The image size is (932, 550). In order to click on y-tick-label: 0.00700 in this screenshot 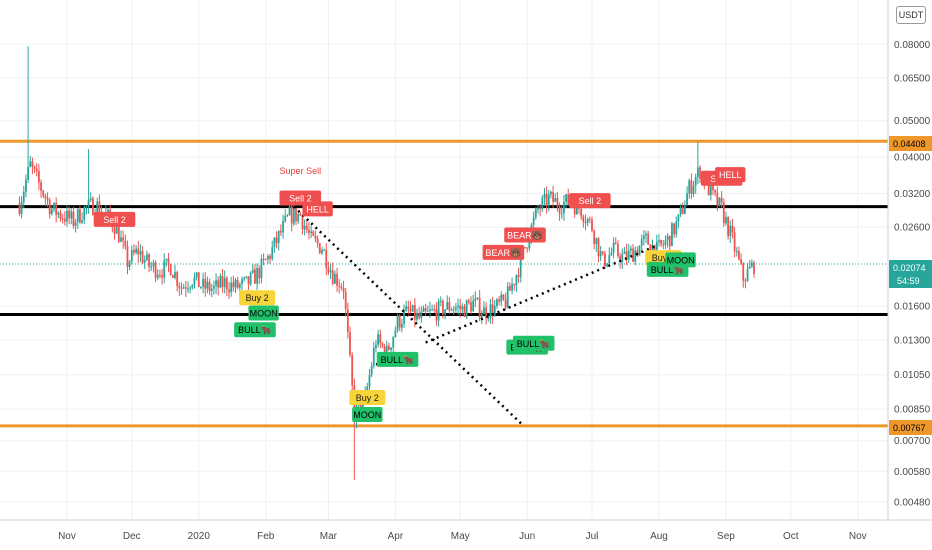, I will do `click(912, 441)`.